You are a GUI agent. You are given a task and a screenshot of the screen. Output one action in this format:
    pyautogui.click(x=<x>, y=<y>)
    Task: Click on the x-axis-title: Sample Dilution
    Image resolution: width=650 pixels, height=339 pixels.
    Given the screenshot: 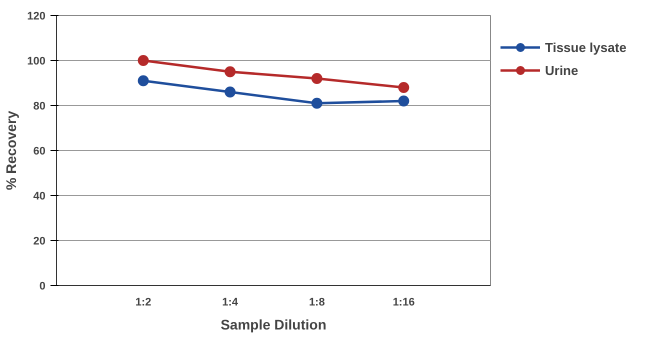 What is the action you would take?
    pyautogui.click(x=273, y=324)
    